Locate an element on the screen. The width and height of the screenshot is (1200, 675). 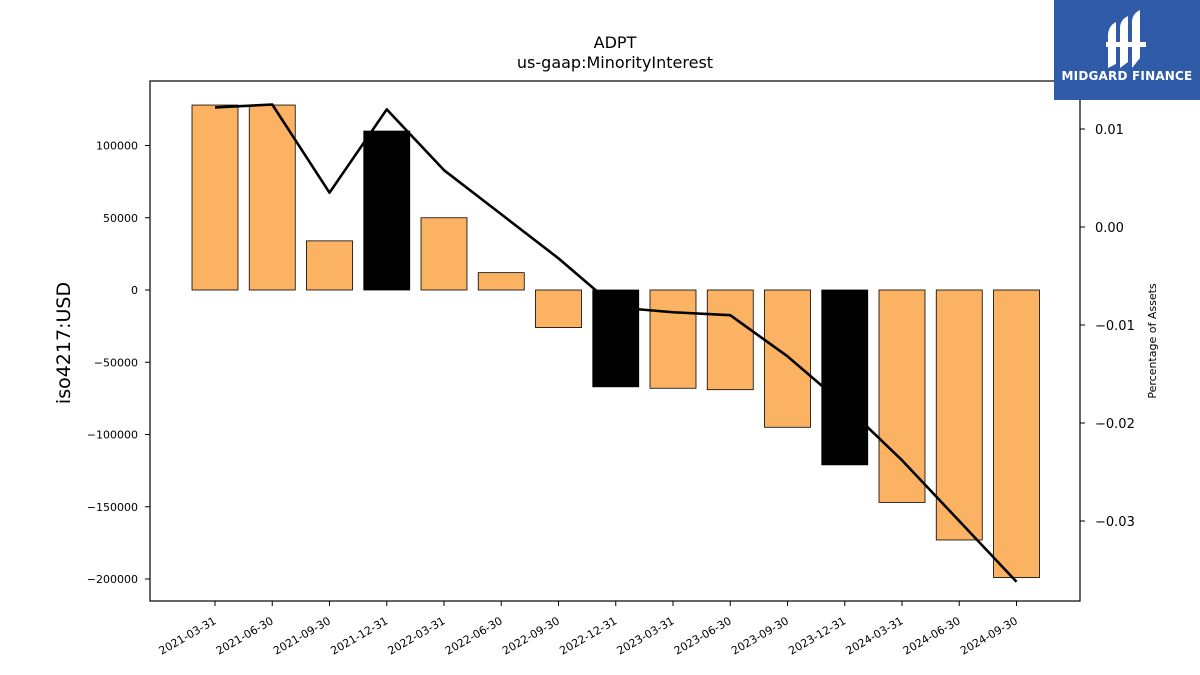
x-tick-label: 2021-09-30 is located at coordinates (302, 635).